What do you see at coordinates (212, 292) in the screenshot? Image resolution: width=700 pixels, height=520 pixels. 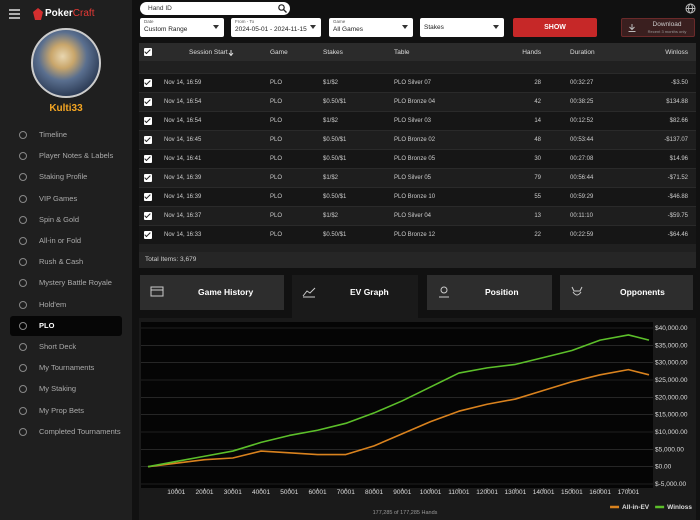 I see `tab: Game History` at bounding box center [212, 292].